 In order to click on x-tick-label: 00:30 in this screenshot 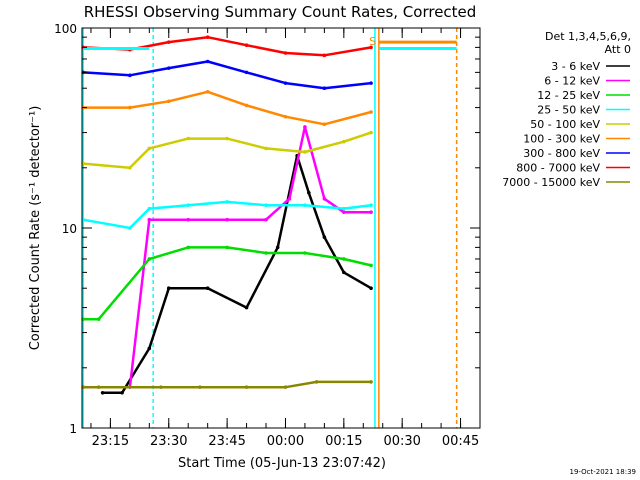, I will do `click(401, 441)`.